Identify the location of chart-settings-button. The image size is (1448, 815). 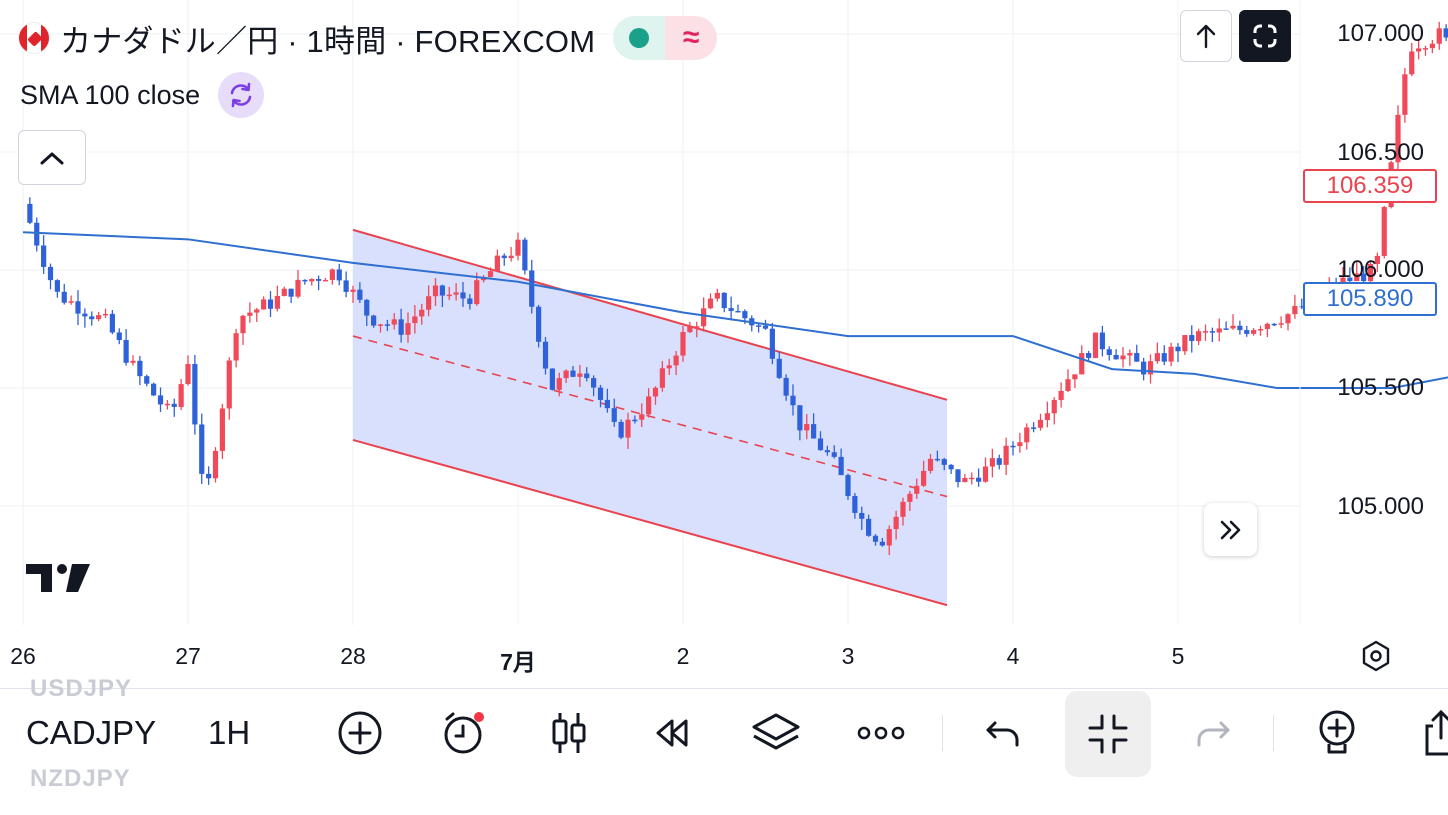
(1376, 656).